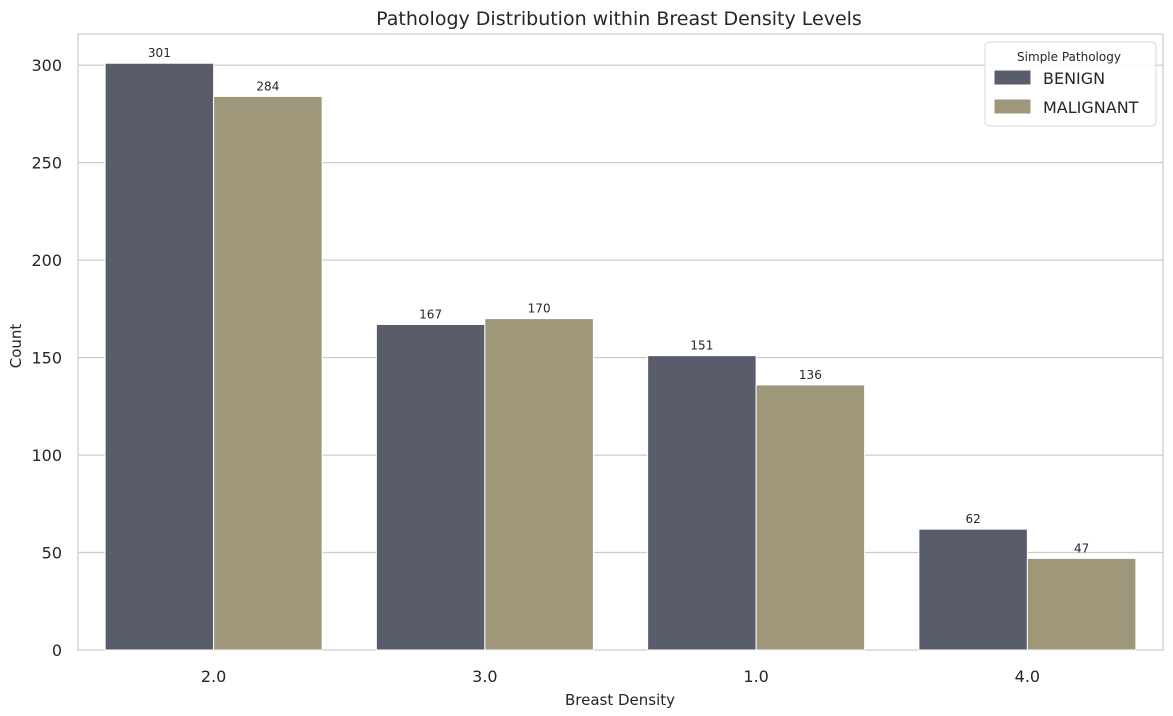 The width and height of the screenshot is (1173, 716). What do you see at coordinates (1081, 604) in the screenshot?
I see `bar-malignant-4.0` at bounding box center [1081, 604].